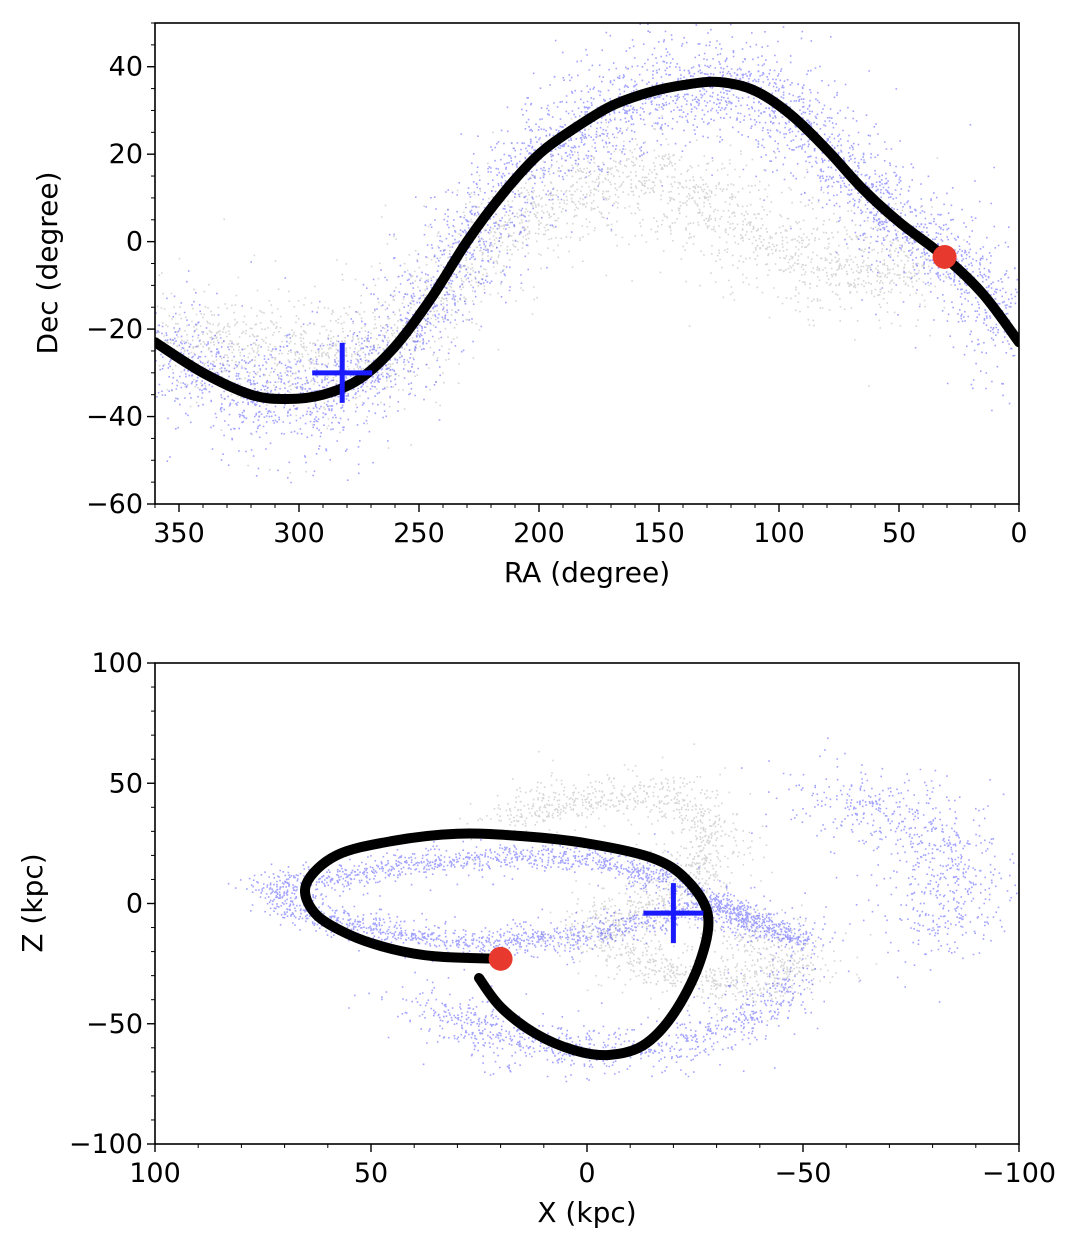 This screenshot has height=1244, width=1090. Describe the element at coordinates (299, 533) in the screenshot. I see `x-tick-label: 300` at that location.